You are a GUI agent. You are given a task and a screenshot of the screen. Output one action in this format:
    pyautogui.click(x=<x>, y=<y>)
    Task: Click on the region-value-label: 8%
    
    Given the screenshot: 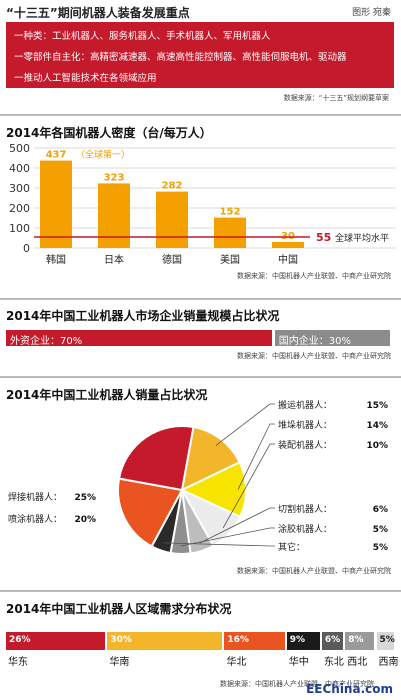 What is the action you would take?
    pyautogui.click(x=356, y=640)
    